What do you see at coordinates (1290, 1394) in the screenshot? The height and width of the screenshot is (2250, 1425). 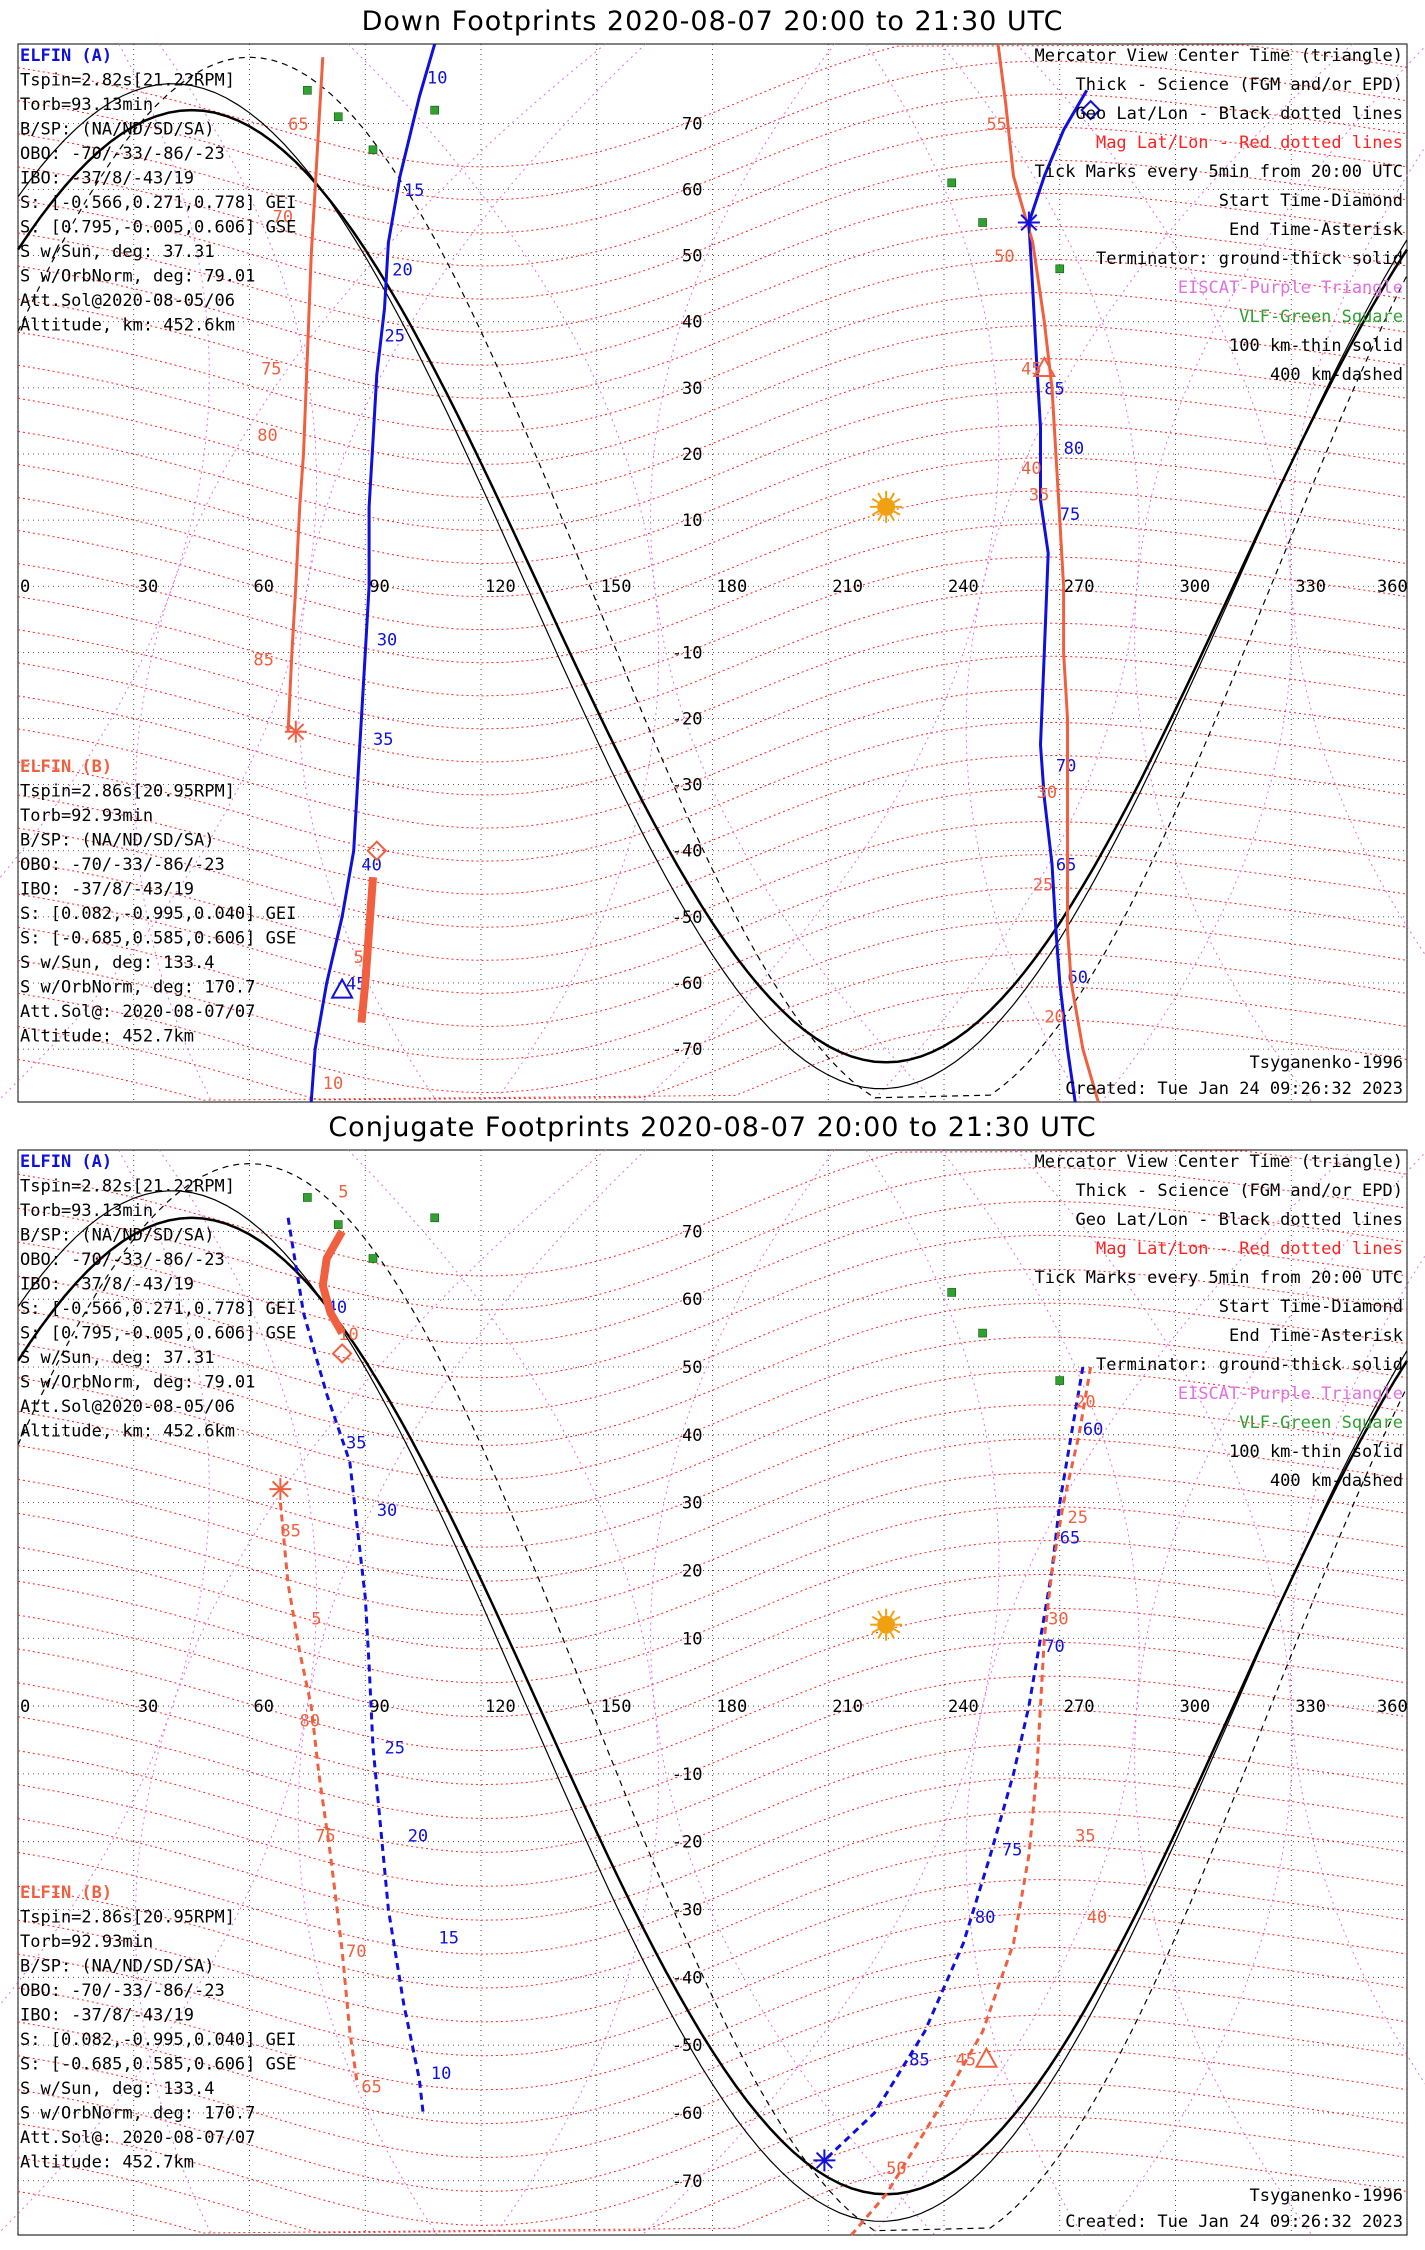 I see `legend-item: EISCAT-Purple Triangle` at bounding box center [1290, 1394].